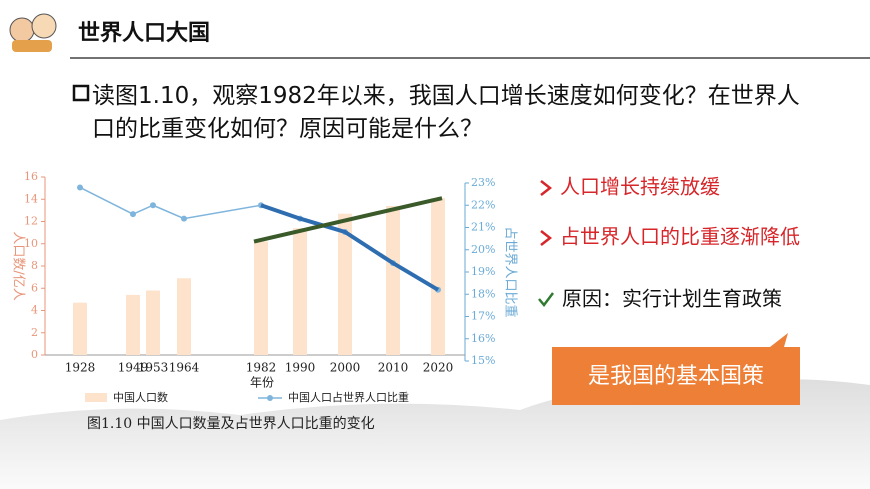  I want to click on y2-tick-label: 17%, so click(483, 316).